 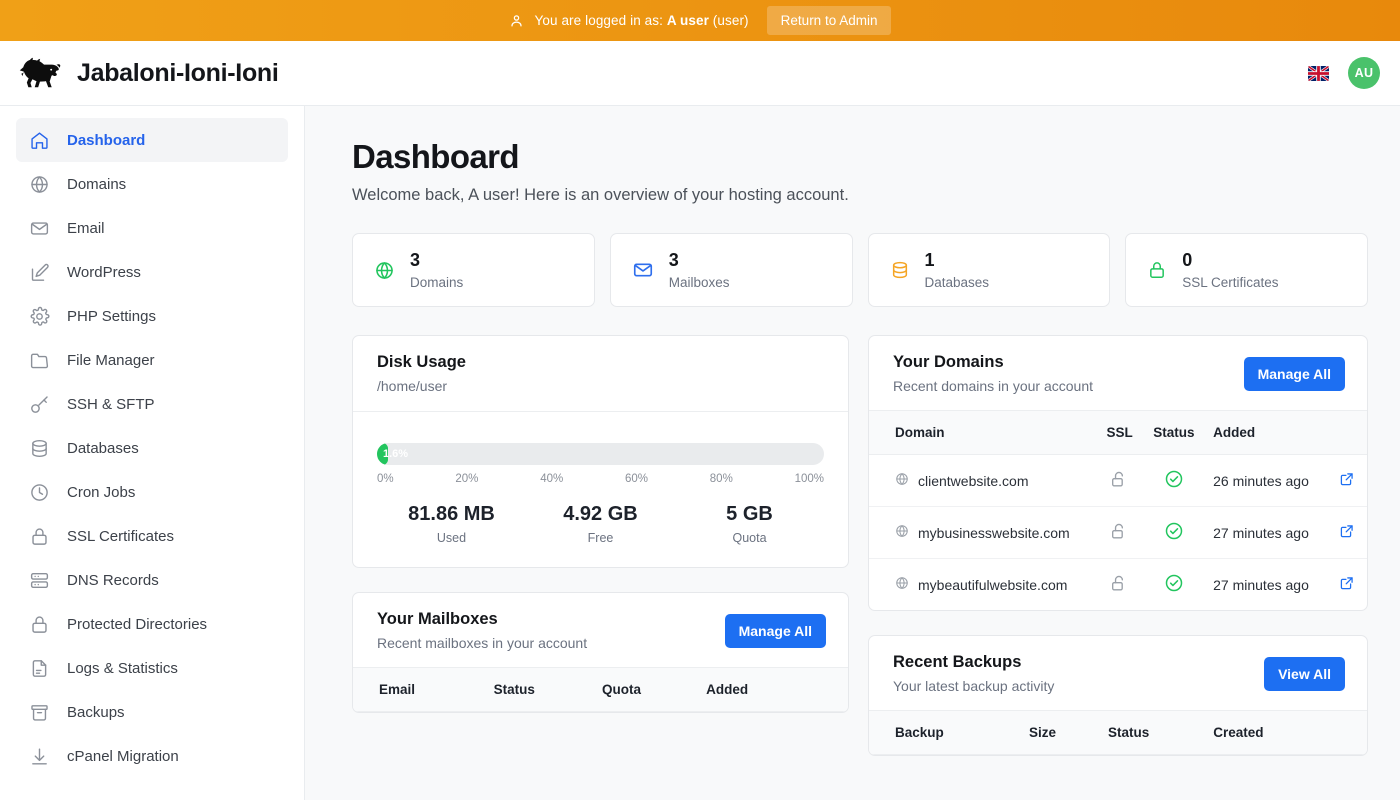 What do you see at coordinates (451, 514) in the screenshot?
I see `disk-figure-value: 81.86 MB` at bounding box center [451, 514].